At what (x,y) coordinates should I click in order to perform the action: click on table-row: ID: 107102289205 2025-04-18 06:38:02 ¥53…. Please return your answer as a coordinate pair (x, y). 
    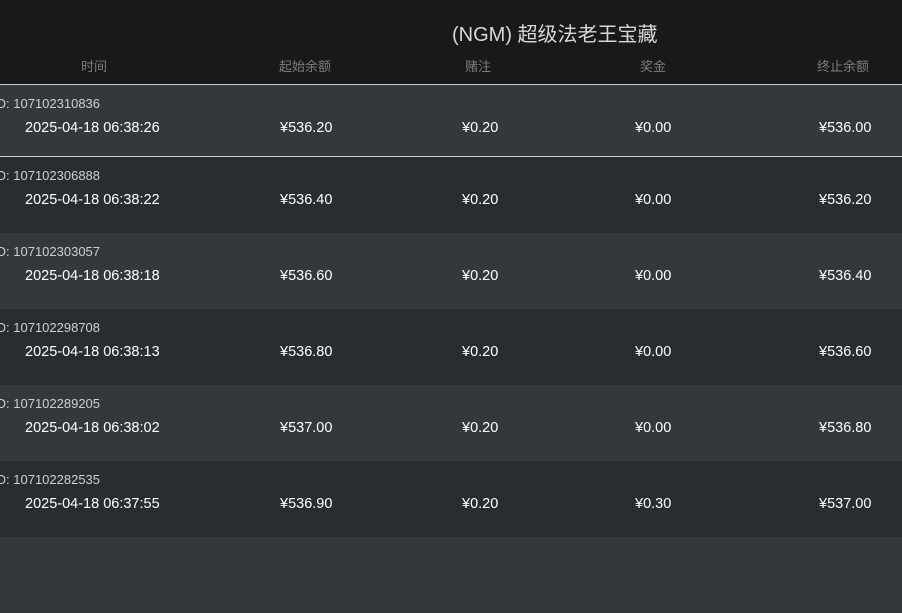
    Looking at the image, I should click on (451, 423).